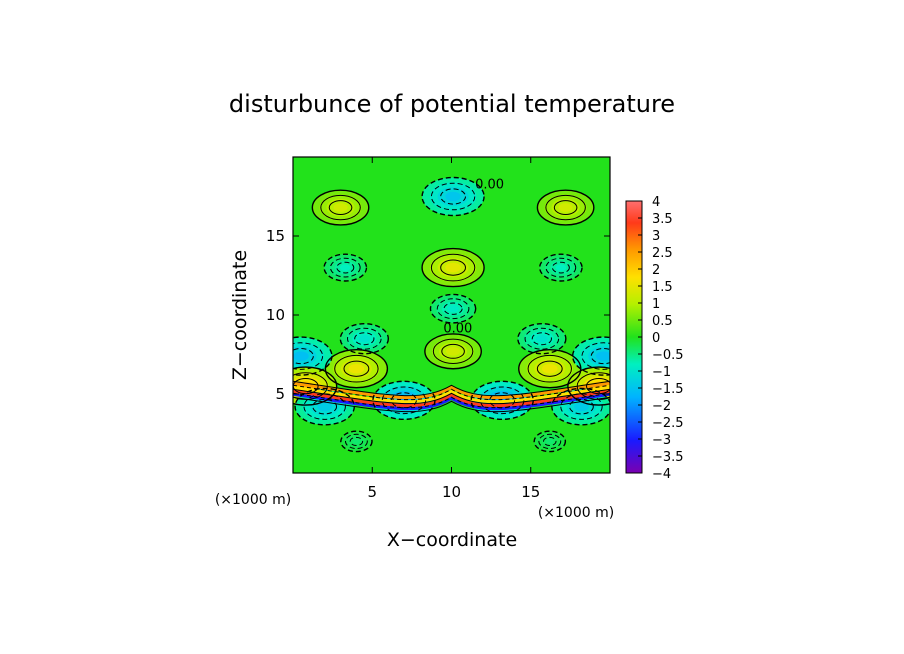 Image resolution: width=904 pixels, height=654 pixels. What do you see at coordinates (280, 394) in the screenshot?
I see `y-tick-label-0: 5` at bounding box center [280, 394].